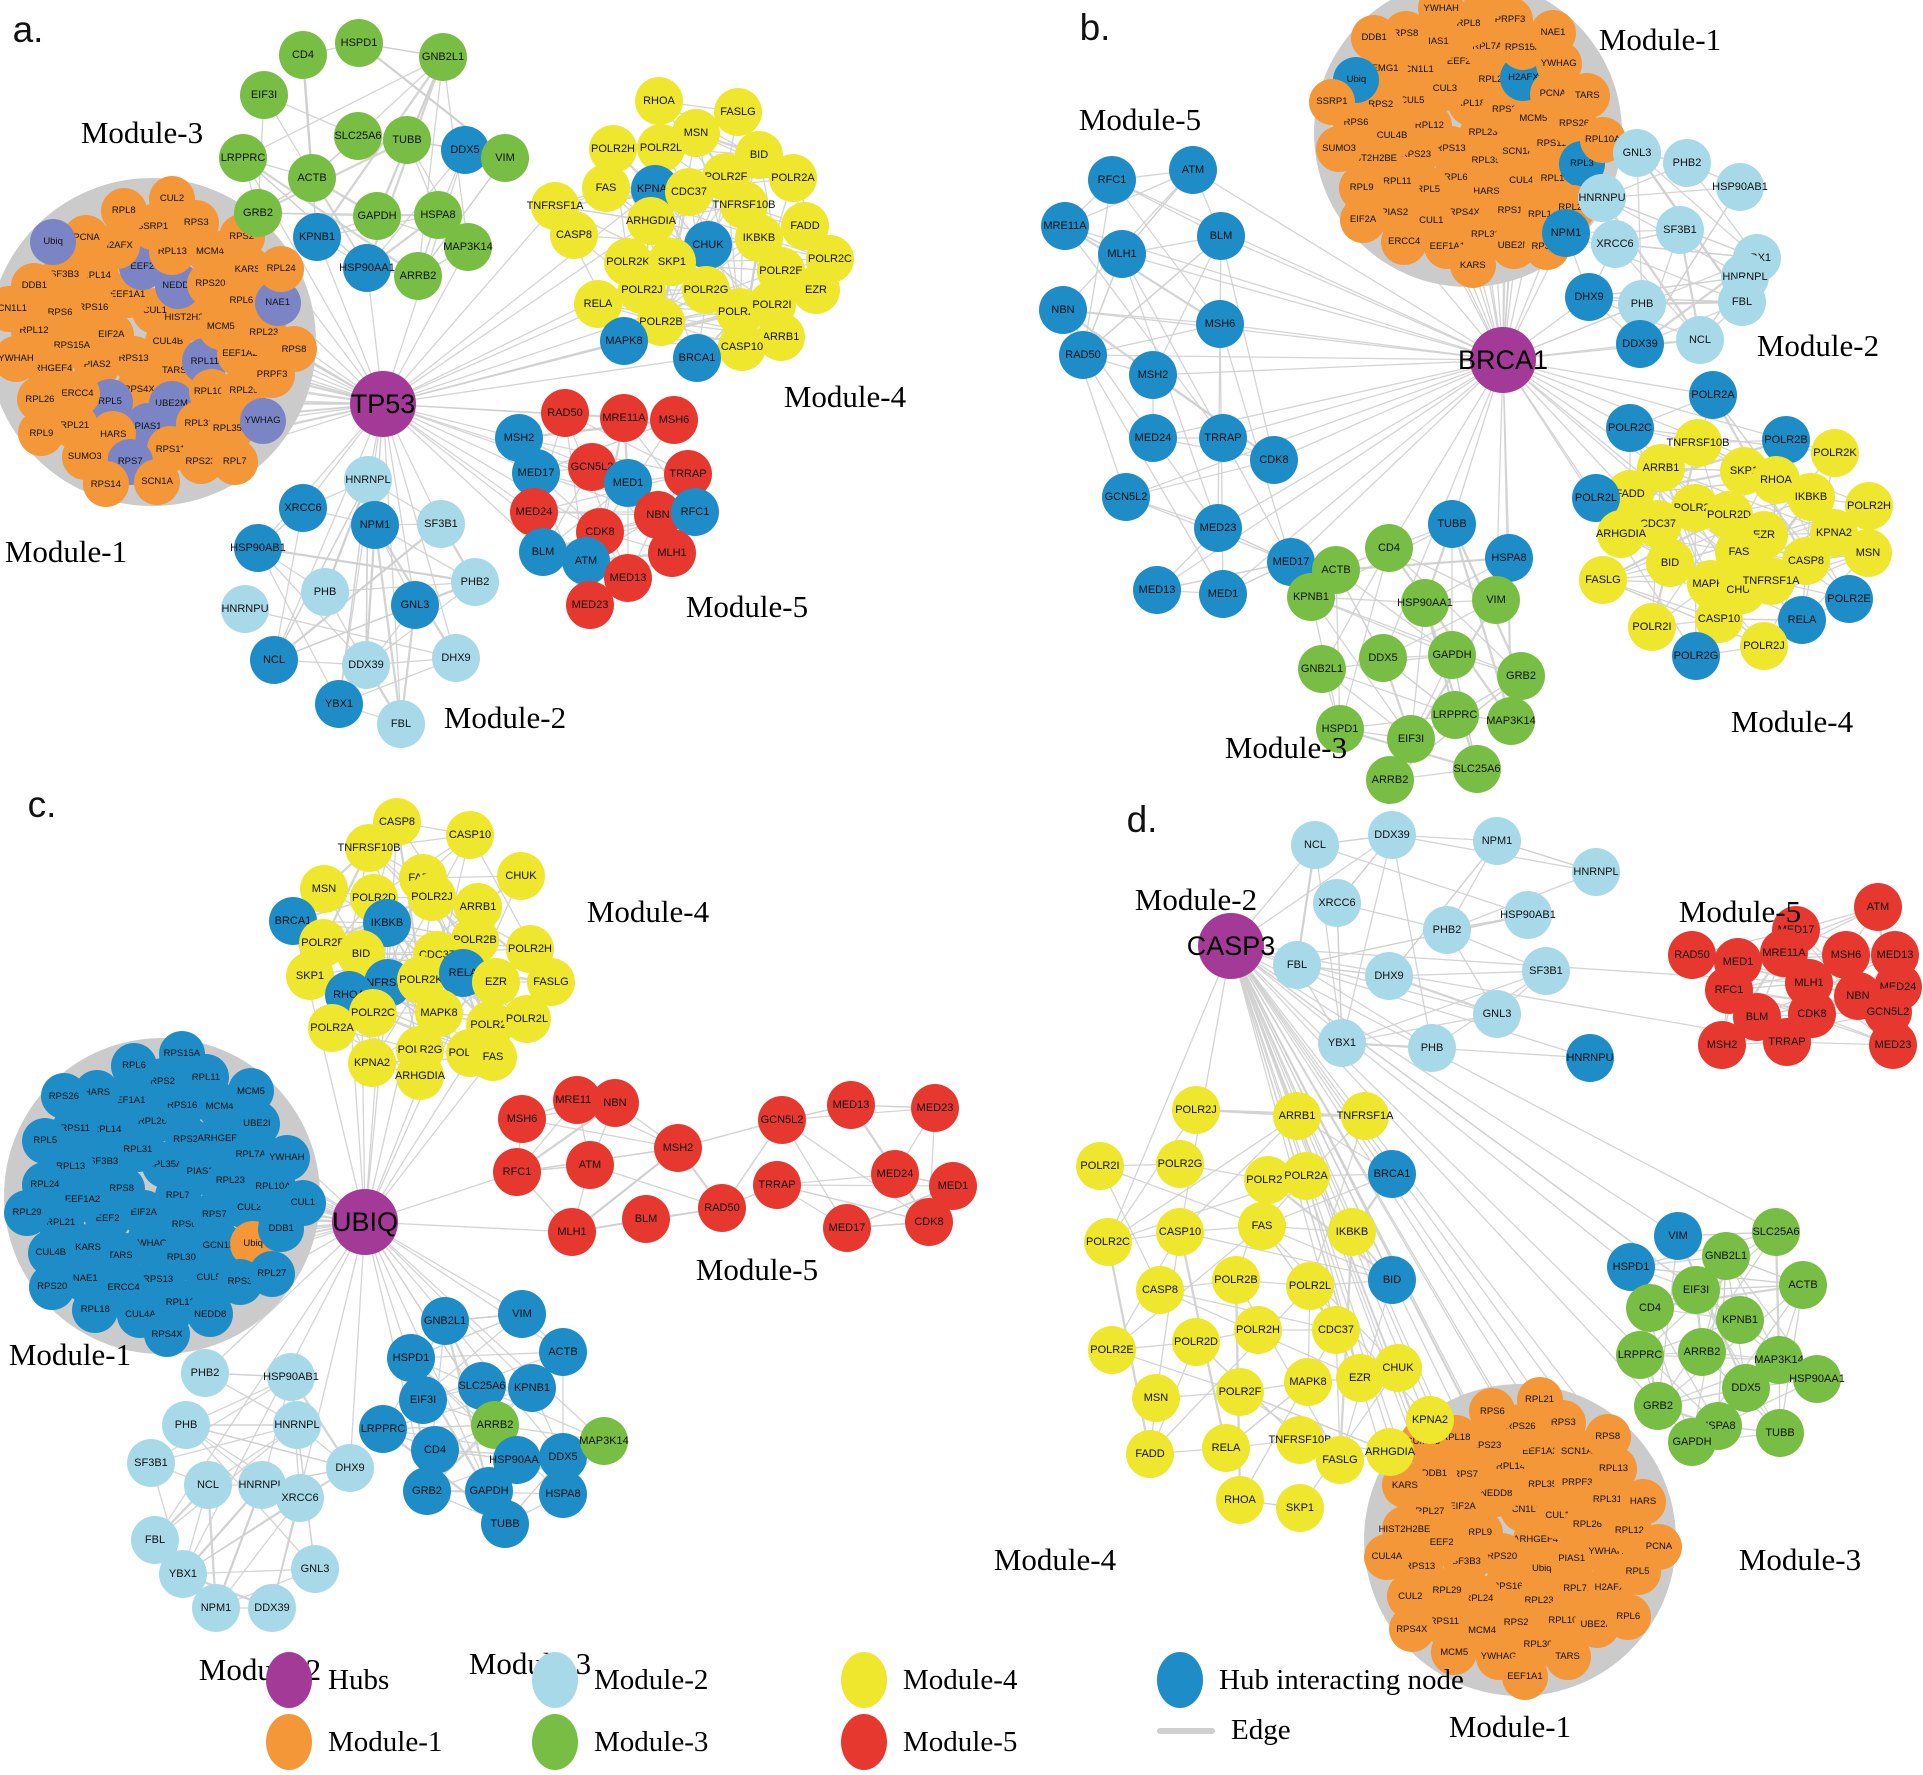 The image size is (1923, 1775). Describe the element at coordinates (300, 1498) in the screenshot. I see `node-XRCC6: XRCC6` at that location.